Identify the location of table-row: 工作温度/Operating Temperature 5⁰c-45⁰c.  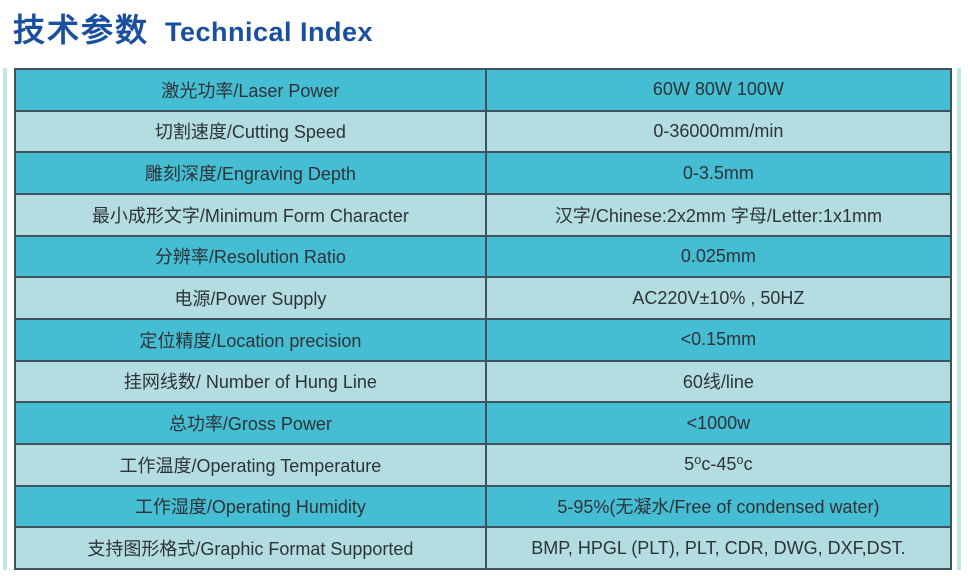
(483, 464).